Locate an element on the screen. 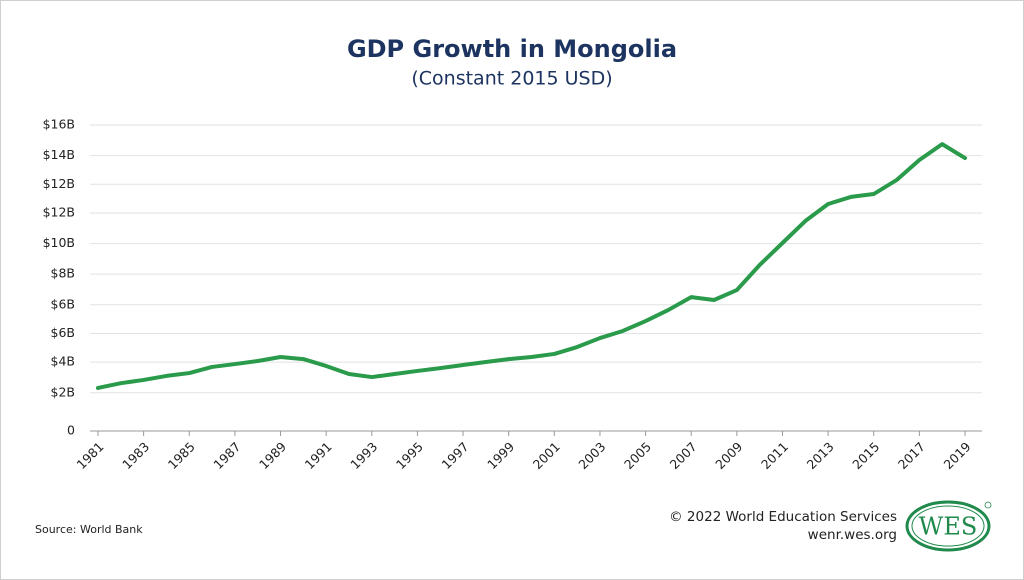  y-tick-label: $2B is located at coordinates (63, 391).